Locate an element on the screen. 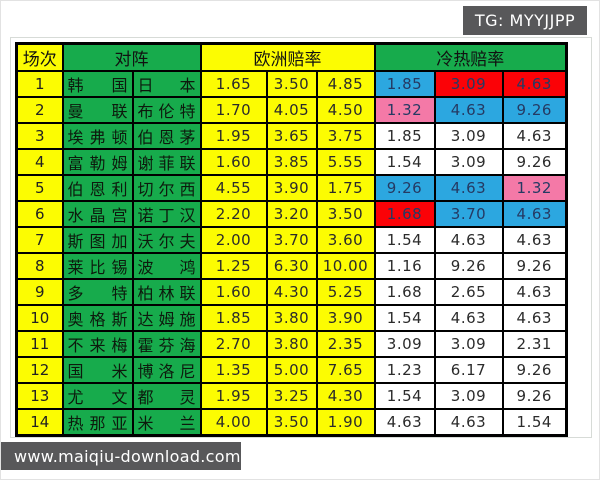 The width and height of the screenshot is (600, 480). table-row: 14 热那亚米兰 4.00 3.50 1.90 4.63 4.63 1.54 is located at coordinates (291, 422).